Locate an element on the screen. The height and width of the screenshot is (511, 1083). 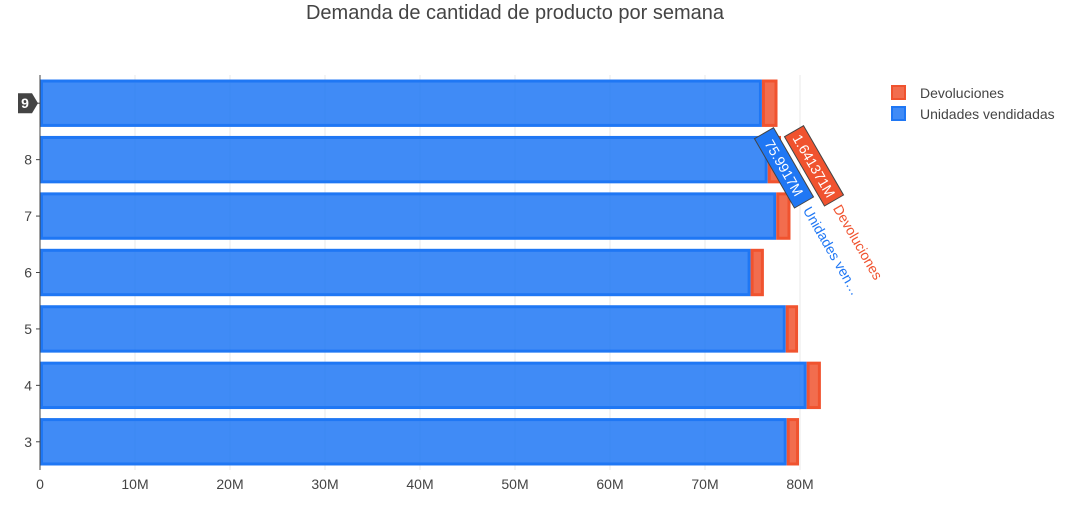
legend-item: Devoluciones is located at coordinates (947, 93).